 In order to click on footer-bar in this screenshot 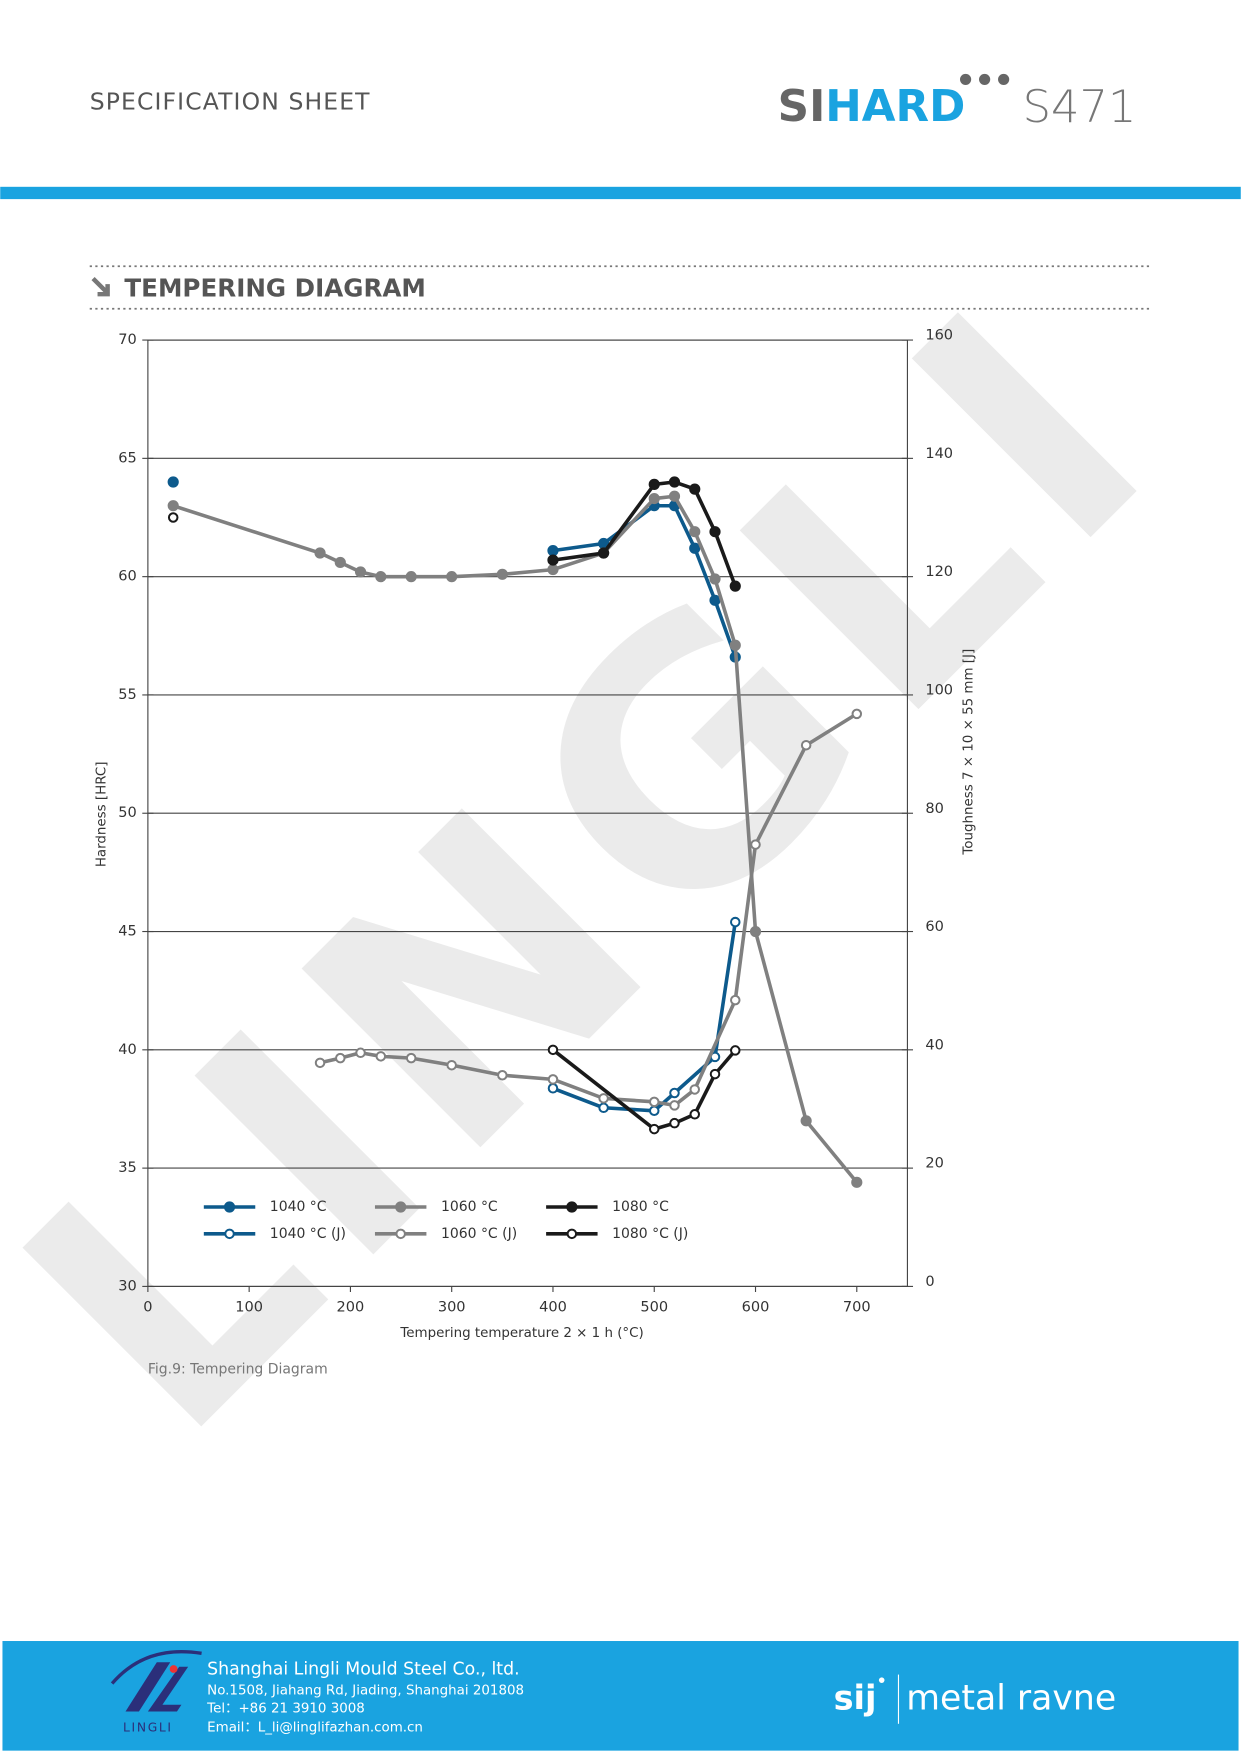, I will do `click(620, 1696)`.